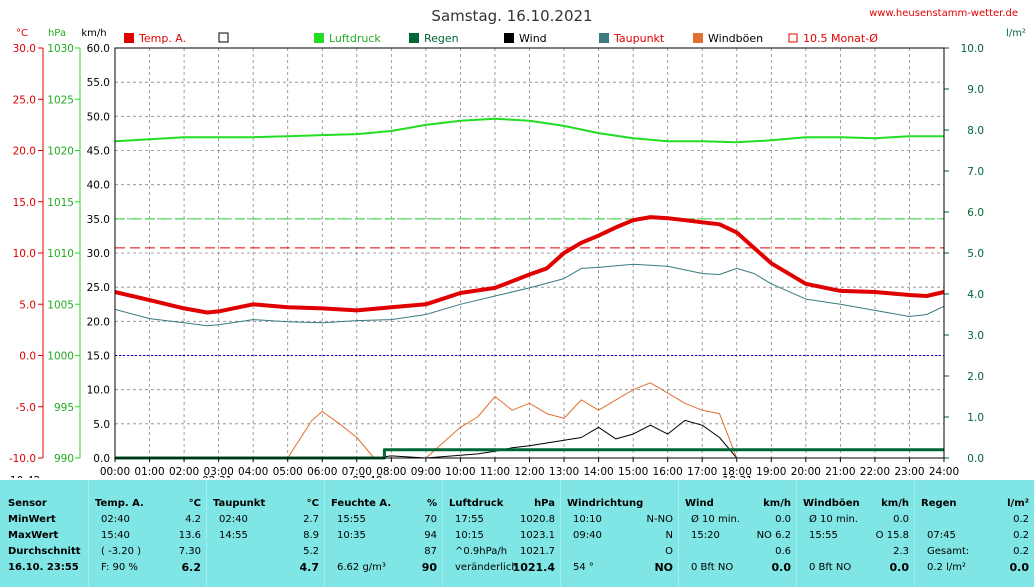  Describe the element at coordinates (737, 476) in the screenshot. I see `time-marker-label: 18:31` at that location.